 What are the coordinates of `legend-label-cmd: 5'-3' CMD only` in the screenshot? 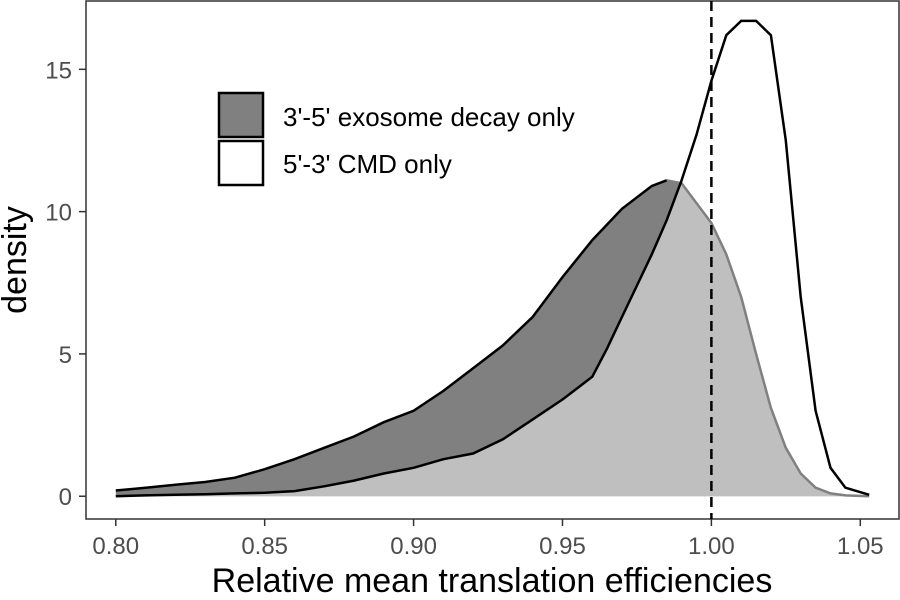 It's located at (367, 164).